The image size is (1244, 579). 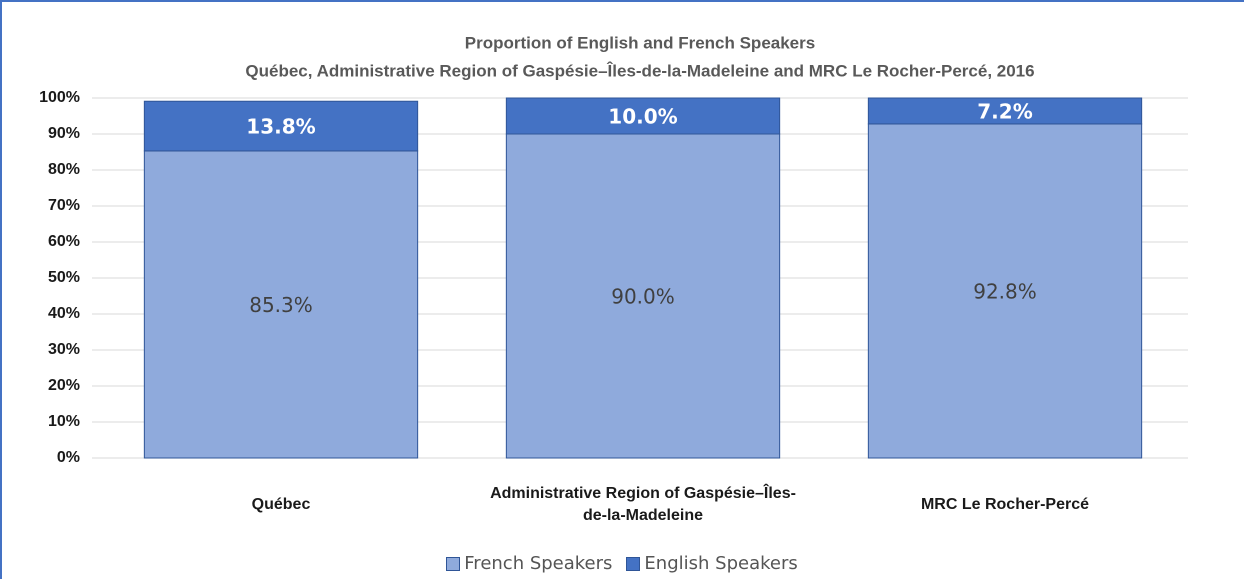 What do you see at coordinates (281, 504) in the screenshot?
I see `x-tick-label: Québec` at bounding box center [281, 504].